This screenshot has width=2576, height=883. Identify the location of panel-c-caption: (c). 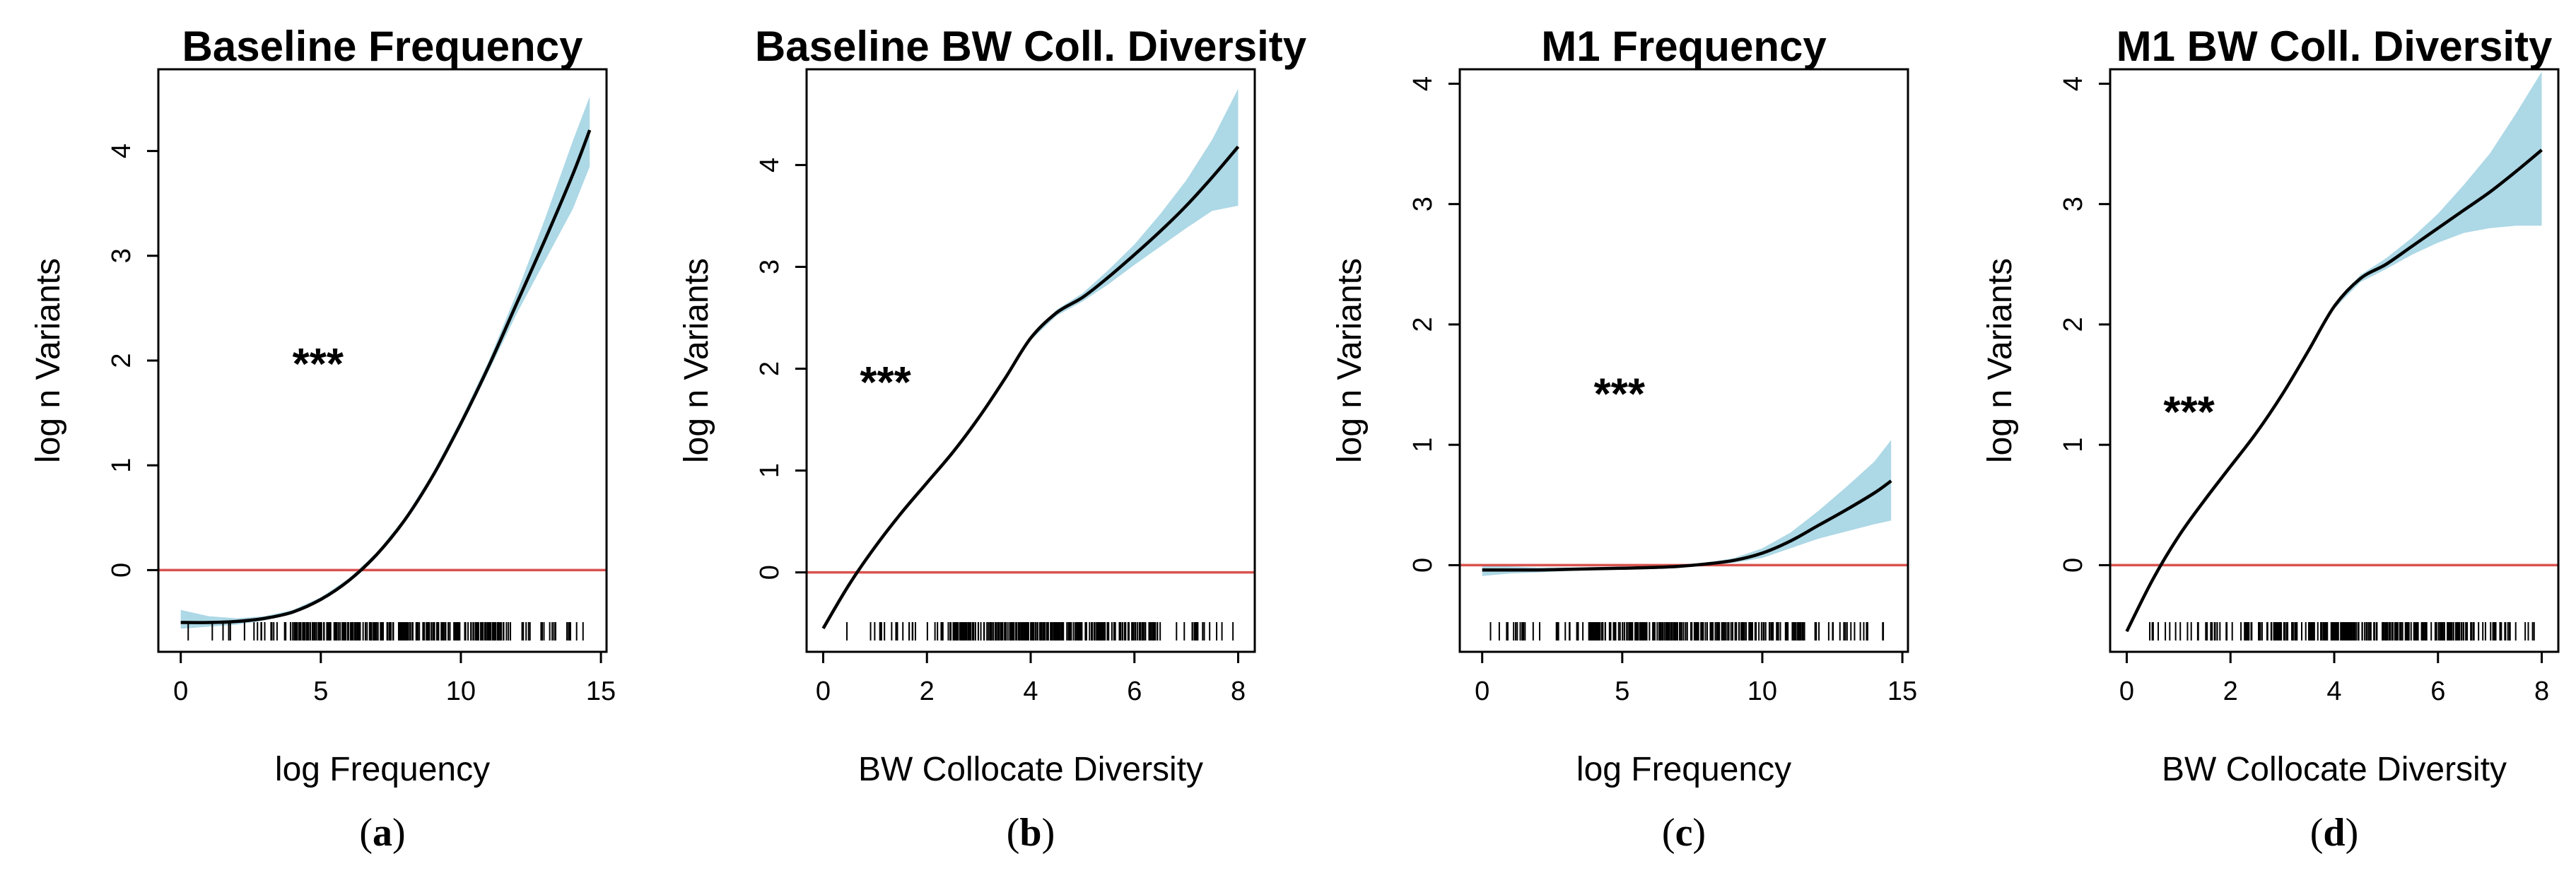
(1684, 833).